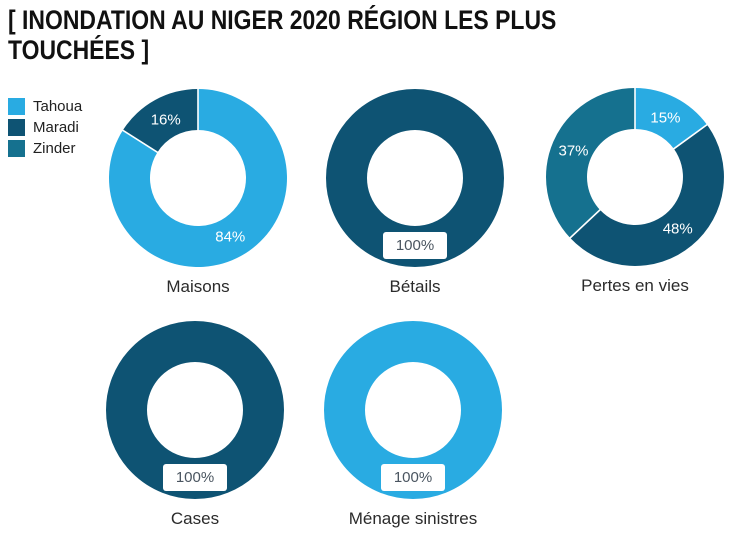 This screenshot has width=738, height=558. What do you see at coordinates (195, 518) in the screenshot?
I see `chart-category-label: Cases` at bounding box center [195, 518].